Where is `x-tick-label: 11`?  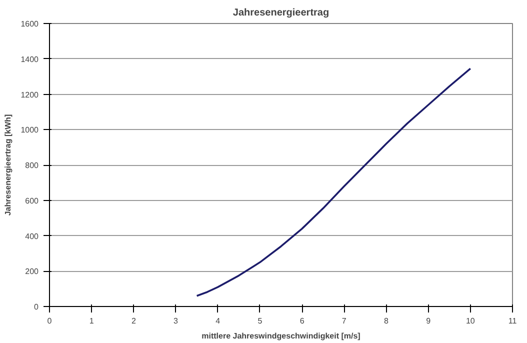
x-tick-label: 11 is located at coordinates (513, 321).